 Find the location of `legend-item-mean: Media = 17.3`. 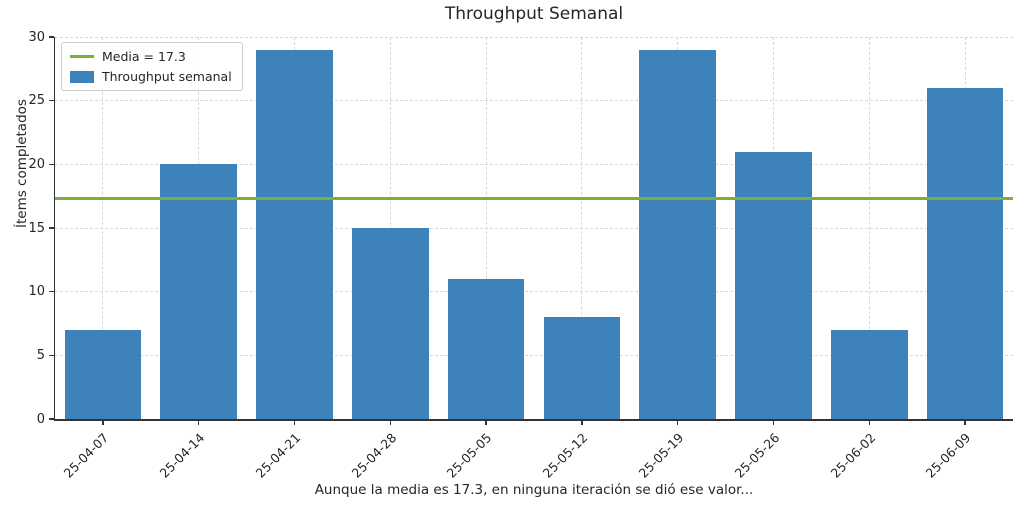

legend-item-mean: Media = 17.3 is located at coordinates (151, 56).